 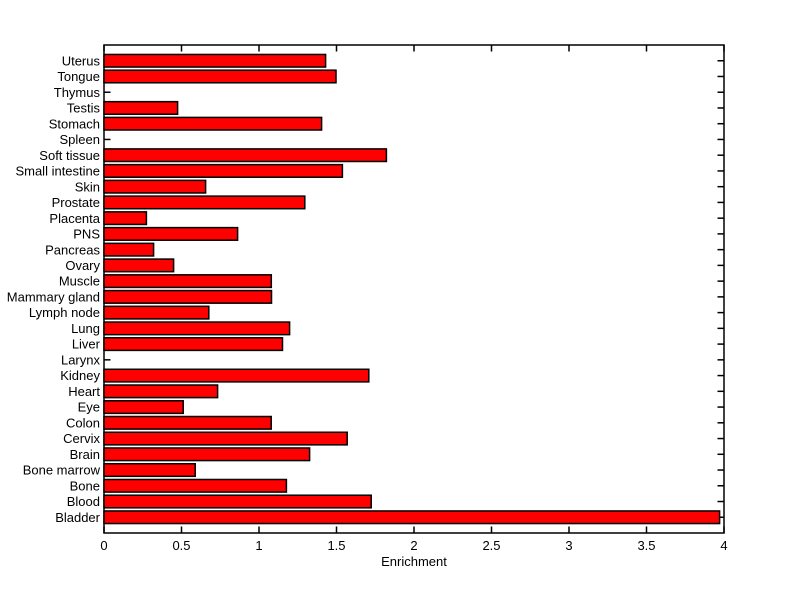 What do you see at coordinates (568, 545) in the screenshot?
I see `svg-text: 3` at bounding box center [568, 545].